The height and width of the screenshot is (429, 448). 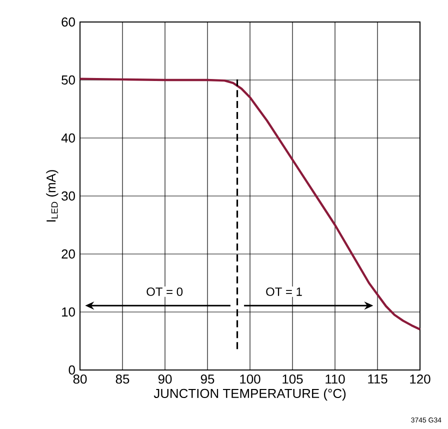 What do you see at coordinates (68, 22) in the screenshot?
I see `y-tick-label: 60` at bounding box center [68, 22].